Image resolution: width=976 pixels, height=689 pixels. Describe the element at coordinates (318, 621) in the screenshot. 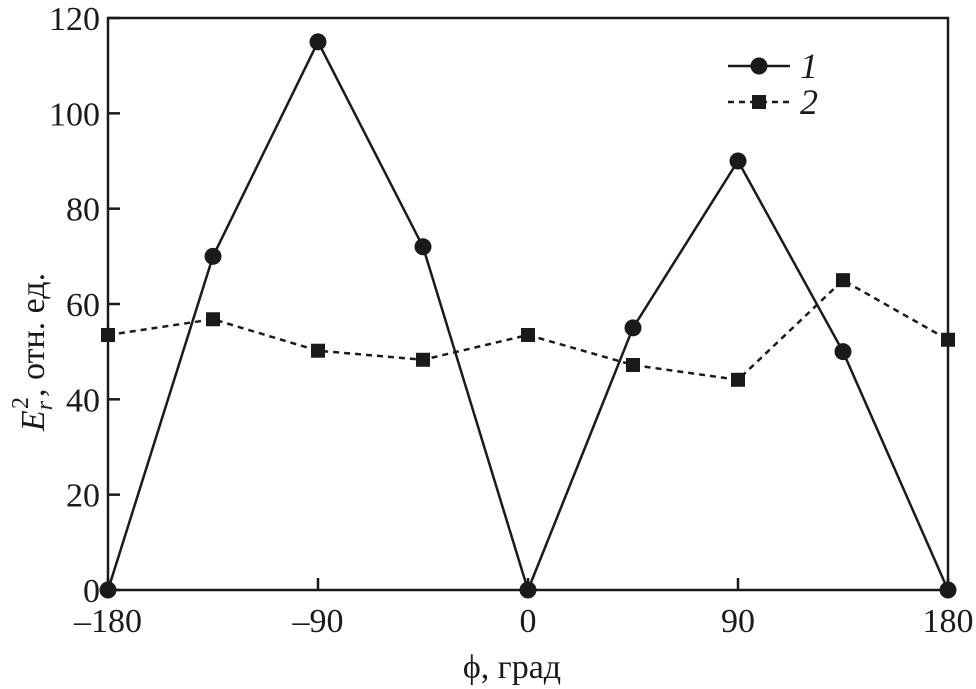

I see `x-tick-label: –90` at that location.